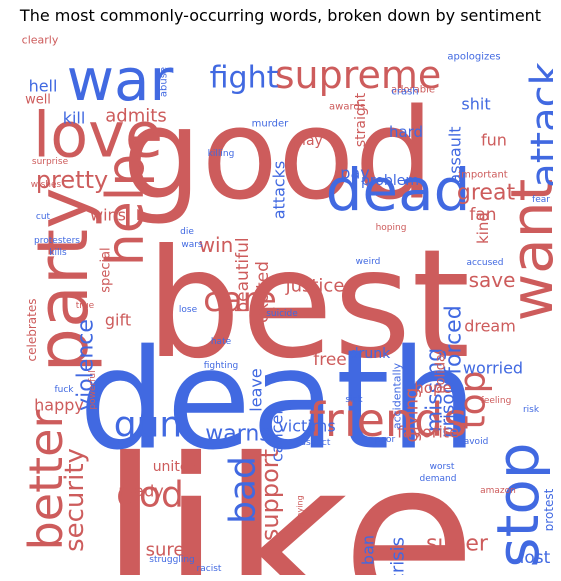 Image resolution: width=561 pixels, height=581 pixels. What do you see at coordinates (75, 500) in the screenshot?
I see `word-security: security` at bounding box center [75, 500].